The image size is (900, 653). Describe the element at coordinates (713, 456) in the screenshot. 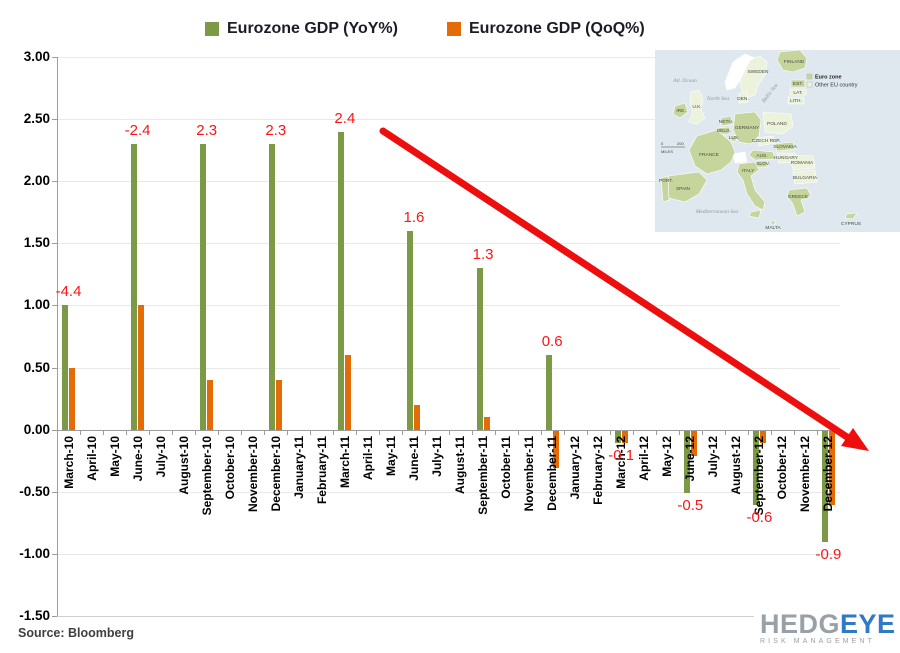

I see `x-axis-label: July-12` at that location.